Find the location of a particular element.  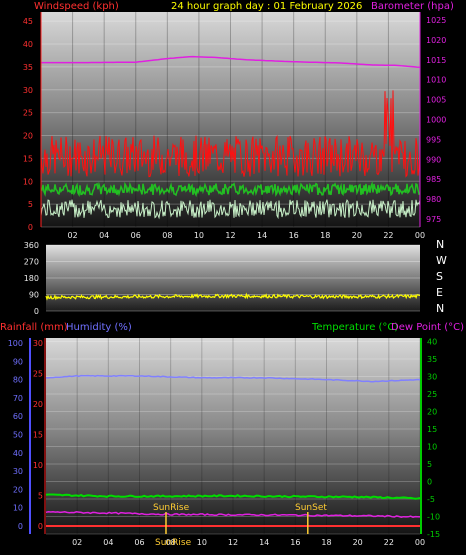

rainfall-tick-label: 30 is located at coordinates (38, 343).